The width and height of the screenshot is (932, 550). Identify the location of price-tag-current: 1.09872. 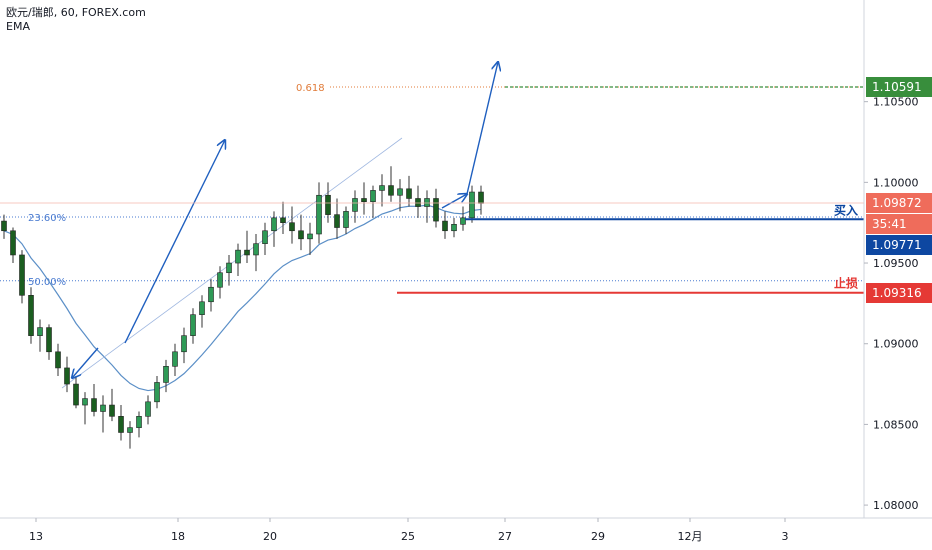
(899, 203).